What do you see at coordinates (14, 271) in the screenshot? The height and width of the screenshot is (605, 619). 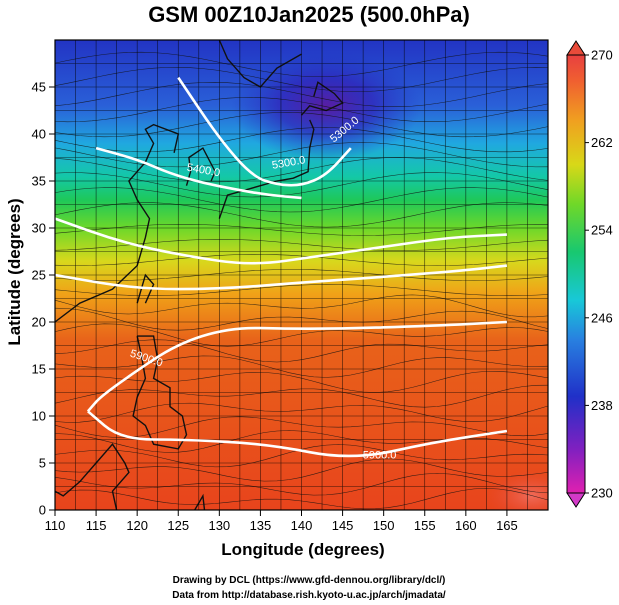 I see `y-axis-label: Latitude (degrees)` at bounding box center [14, 271].